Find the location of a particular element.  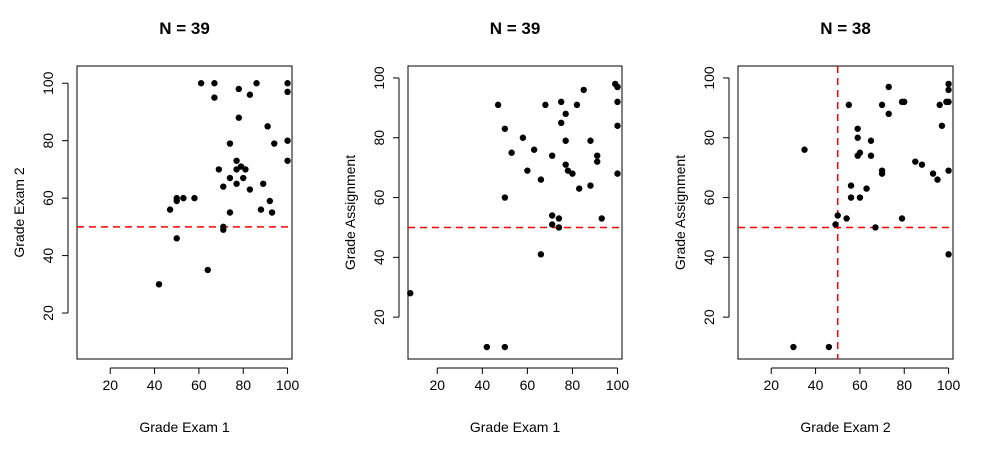

x-tick-label: 20 is located at coordinates (771, 385).